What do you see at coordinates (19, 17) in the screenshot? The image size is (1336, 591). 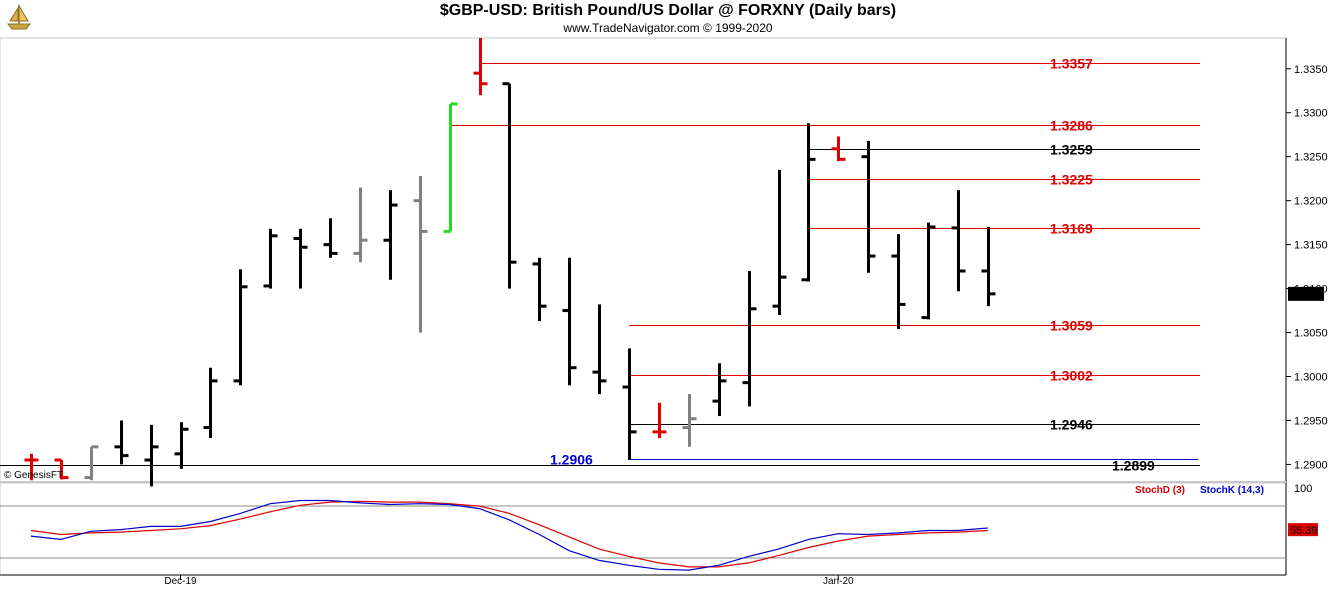 I see `ship-logo-icon` at bounding box center [19, 17].